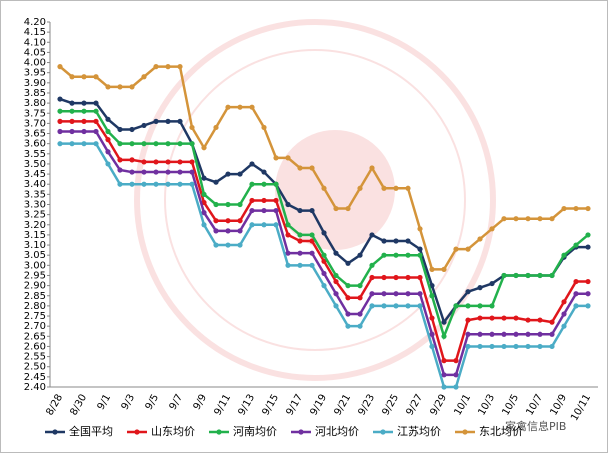  Describe the element at coordinates (35, 184) in the screenshot. I see `y-tick-label: 3.40` at that location.